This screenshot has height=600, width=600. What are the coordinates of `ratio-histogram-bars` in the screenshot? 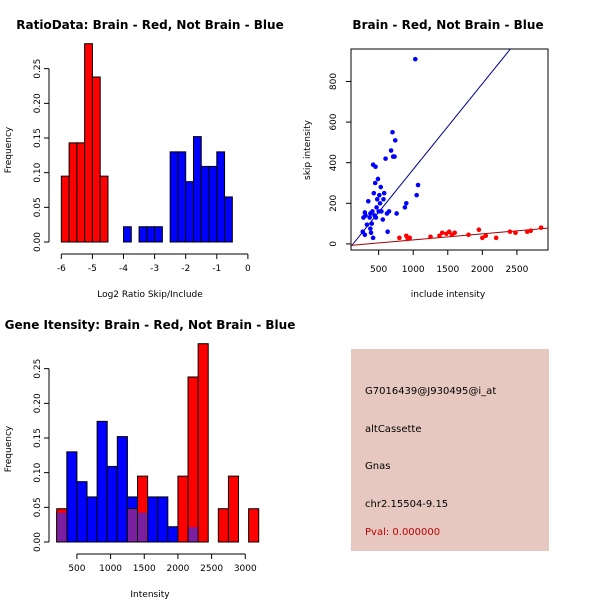 It's located at (146, 143).